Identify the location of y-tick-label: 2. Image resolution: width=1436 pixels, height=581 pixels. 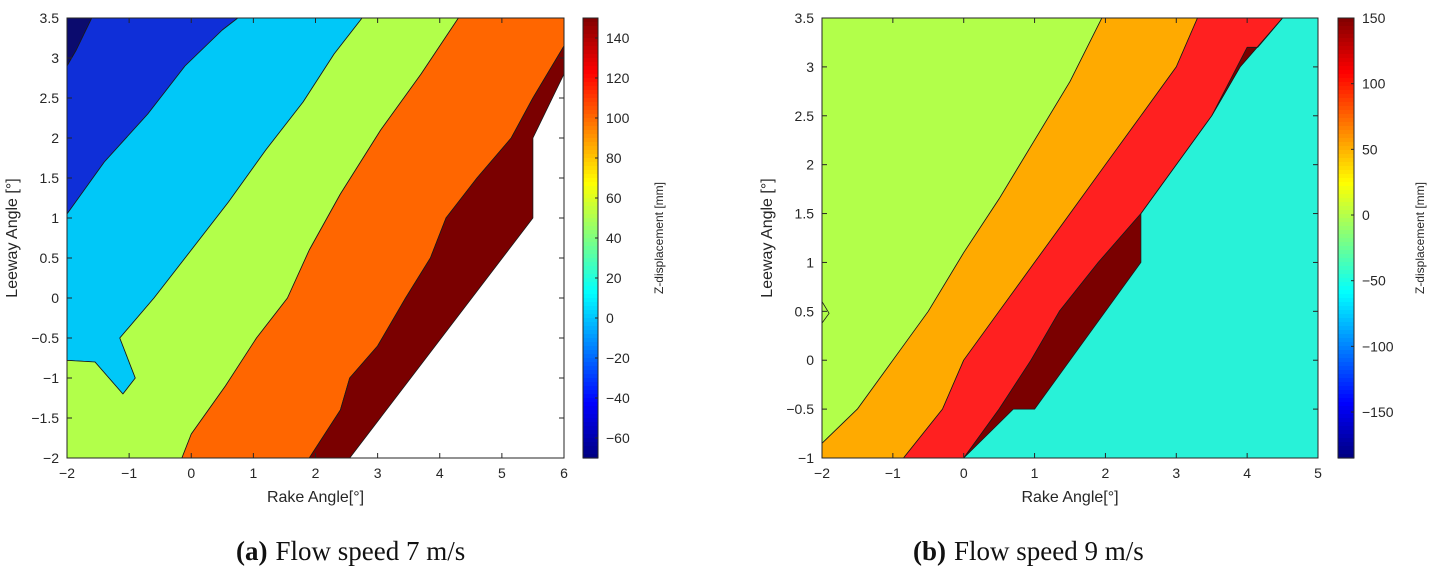
(810, 165).